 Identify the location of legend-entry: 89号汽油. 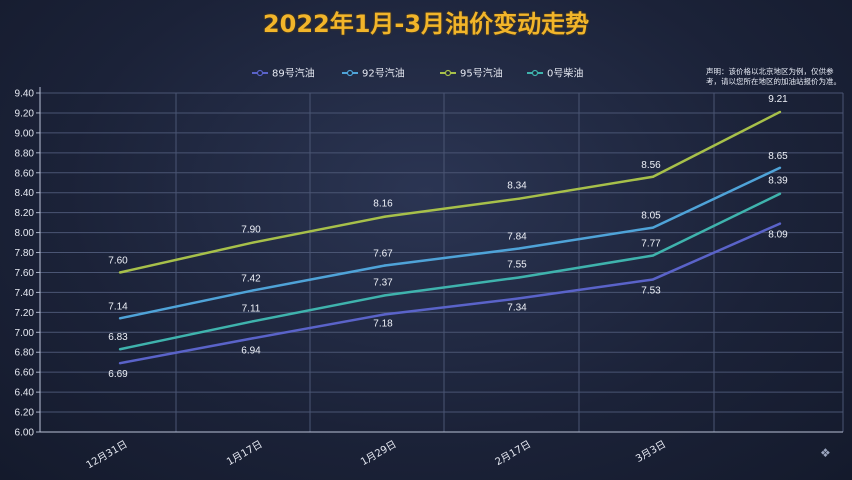
(293, 73).